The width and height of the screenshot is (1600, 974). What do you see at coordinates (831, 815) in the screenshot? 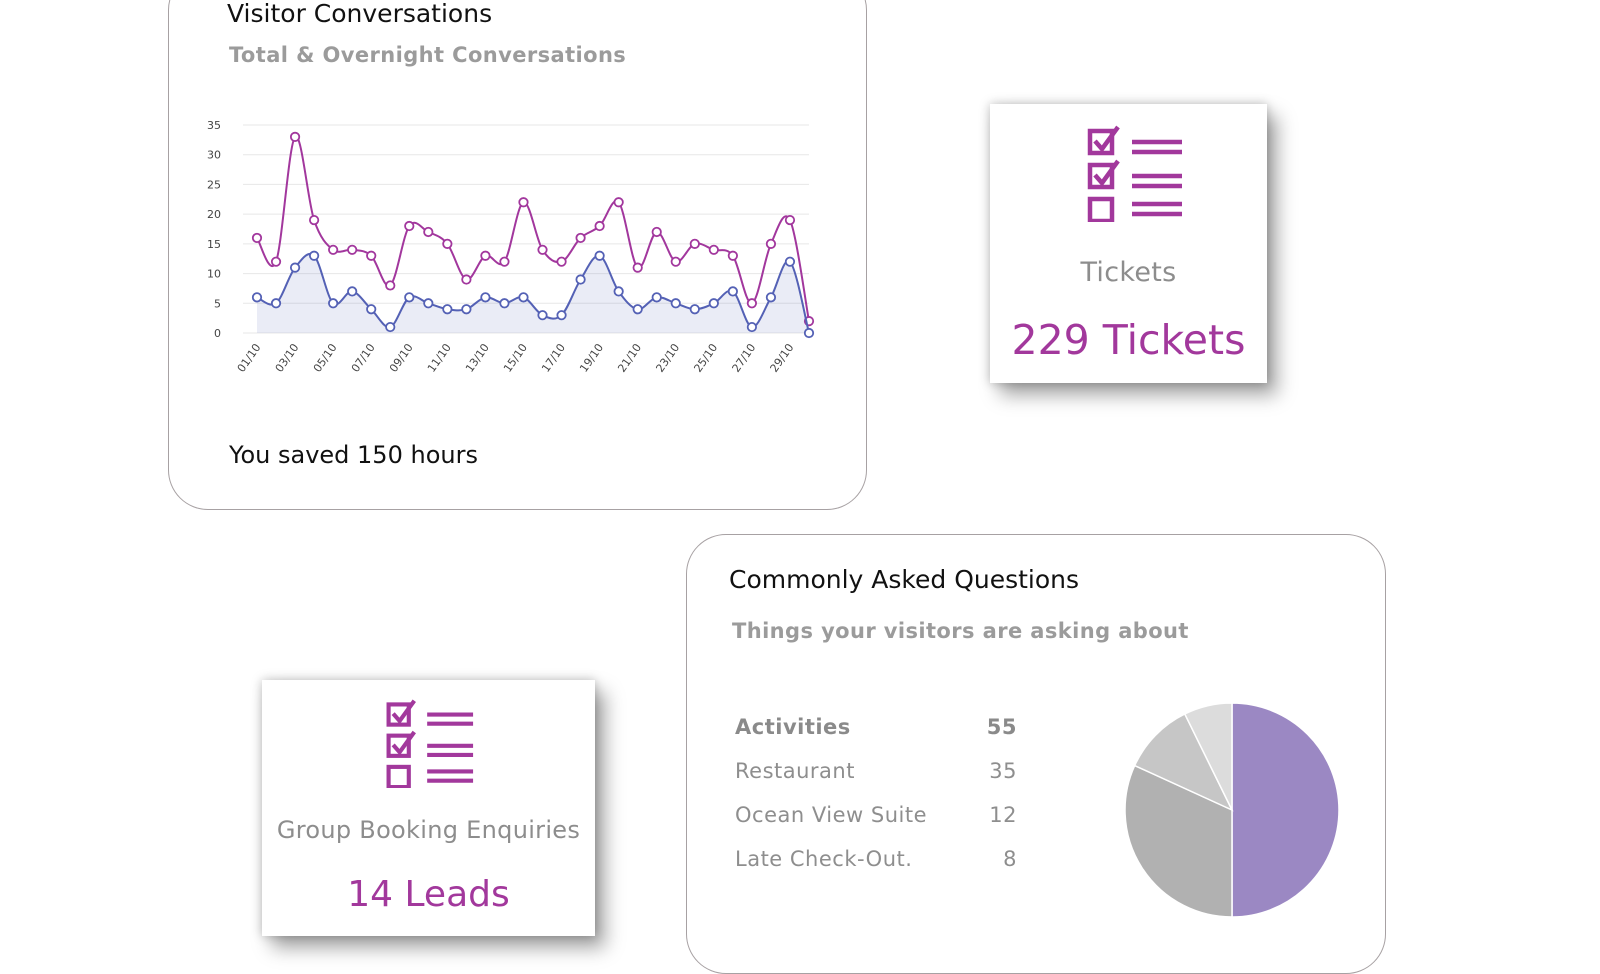
I see `faq-label: Ocean View Suite` at bounding box center [831, 815].